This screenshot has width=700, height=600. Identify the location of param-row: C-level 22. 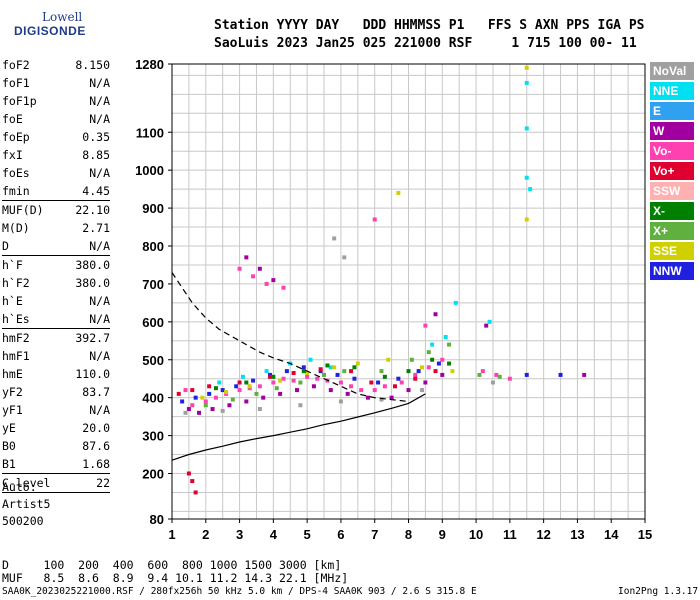
(56, 483).